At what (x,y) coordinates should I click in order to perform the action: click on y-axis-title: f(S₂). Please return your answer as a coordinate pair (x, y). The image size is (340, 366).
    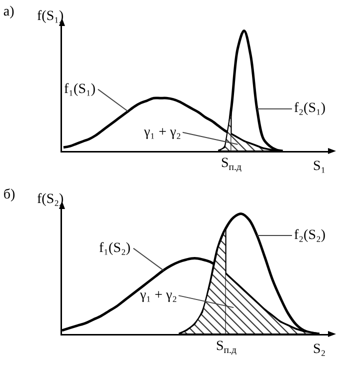
    Looking at the image, I should click on (50, 199).